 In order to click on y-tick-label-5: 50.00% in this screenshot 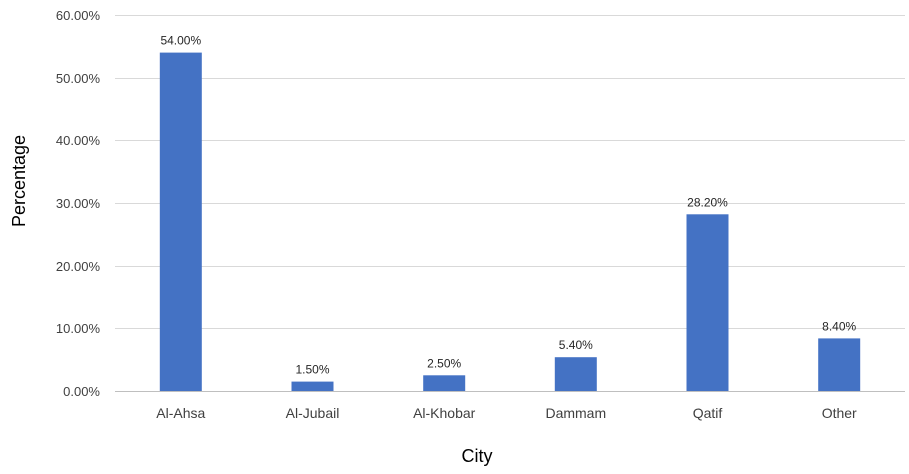, I will do `click(78, 78)`.